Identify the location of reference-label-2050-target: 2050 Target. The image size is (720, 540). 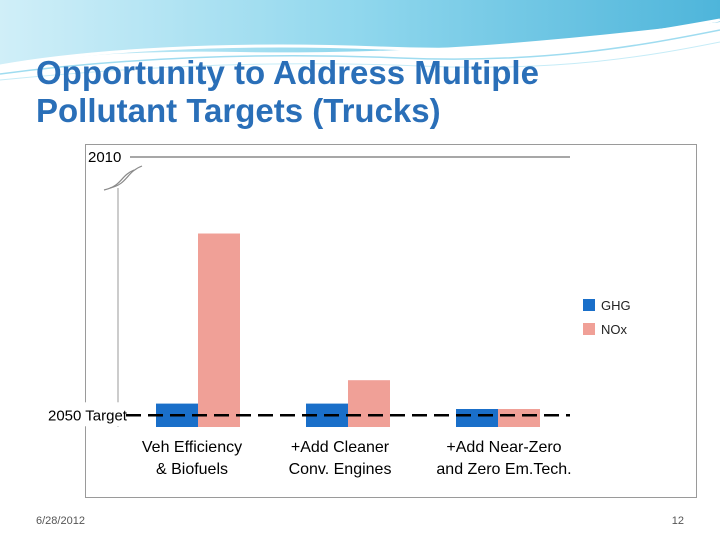
(88, 415).